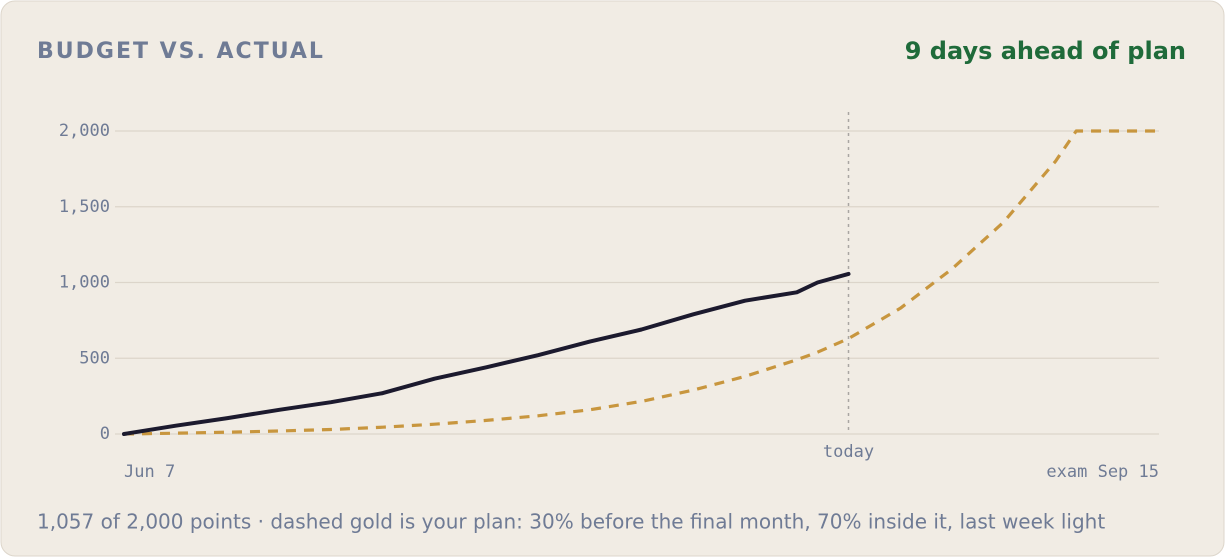 The height and width of the screenshot is (557, 1225). What do you see at coordinates (1102, 472) in the screenshot?
I see `x-tick-label: exam Sep 15` at bounding box center [1102, 472].